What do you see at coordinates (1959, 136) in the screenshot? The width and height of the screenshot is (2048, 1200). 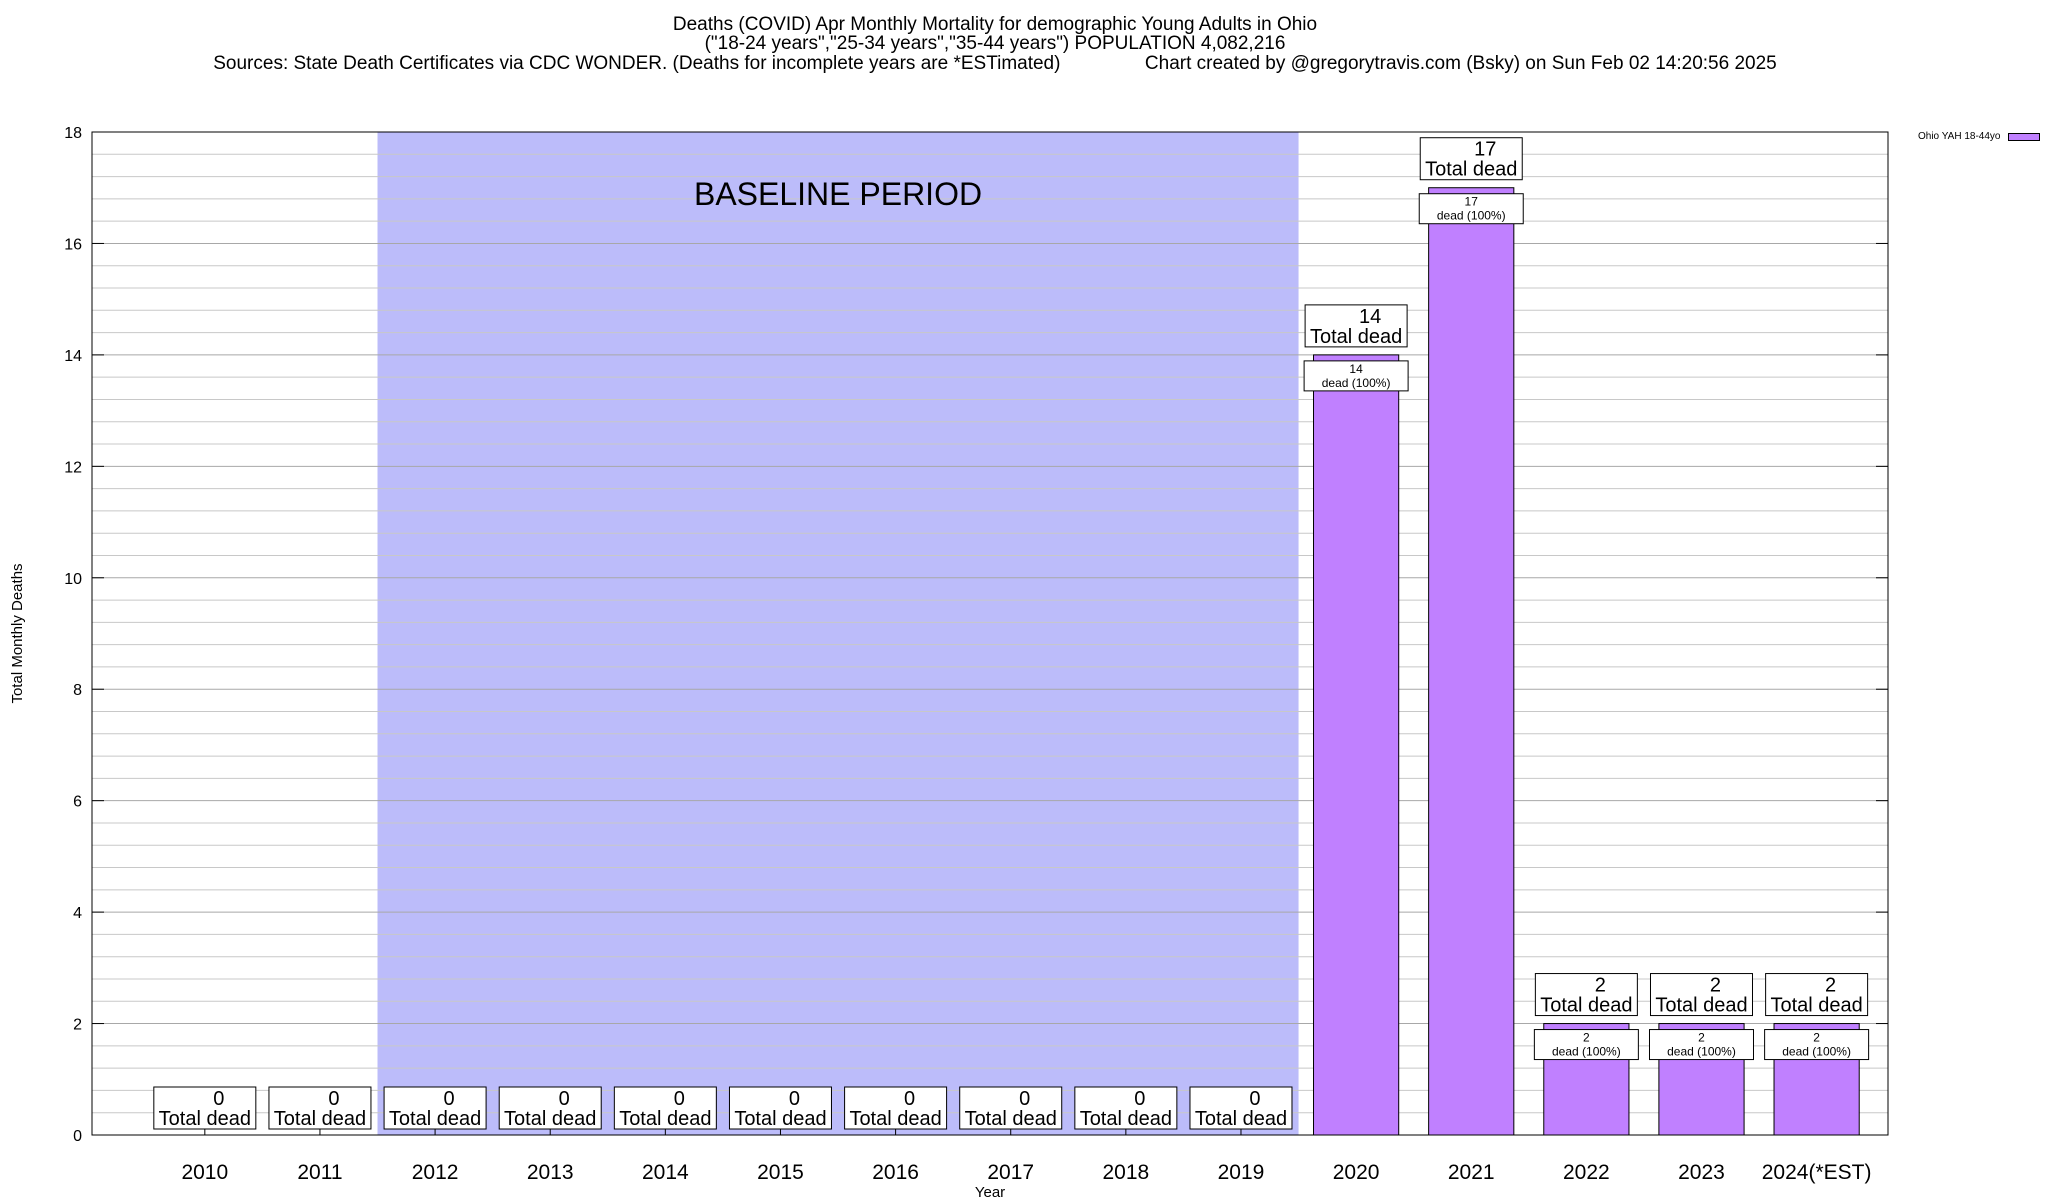 I see `legend-label: Ohio YAH 18-44yo` at bounding box center [1959, 136].